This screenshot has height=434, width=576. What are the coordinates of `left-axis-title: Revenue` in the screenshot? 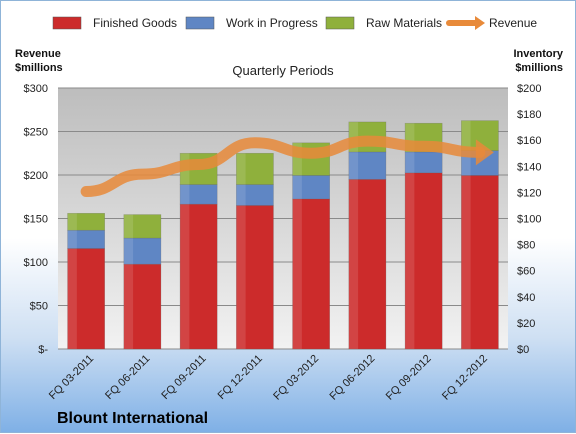 It's located at (38, 54).